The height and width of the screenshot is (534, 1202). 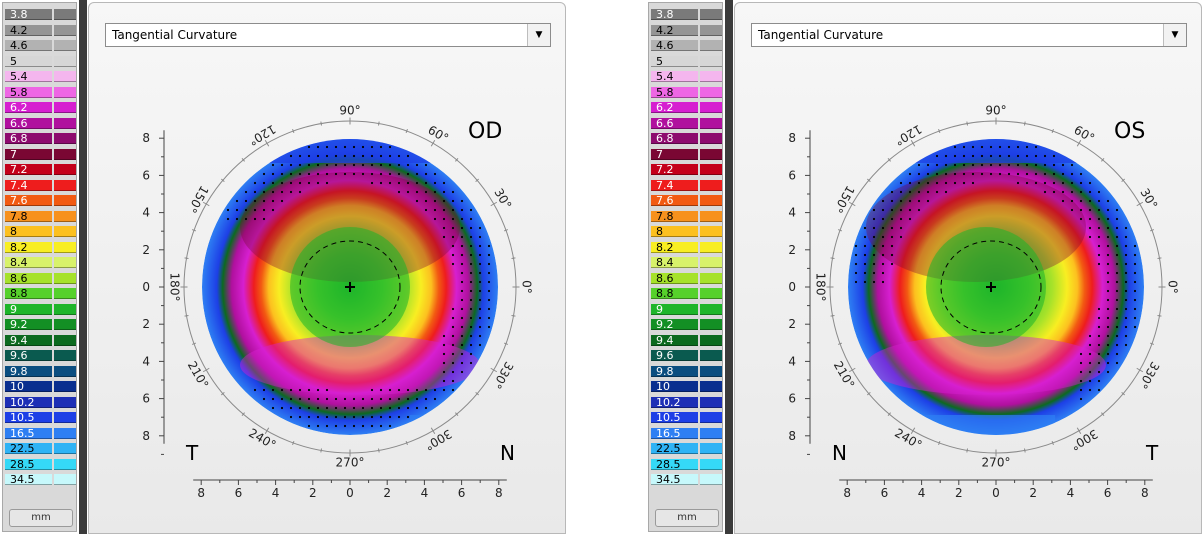 What do you see at coordinates (995, 111) in the screenshot?
I see `angle-label: 90°` at bounding box center [995, 111].